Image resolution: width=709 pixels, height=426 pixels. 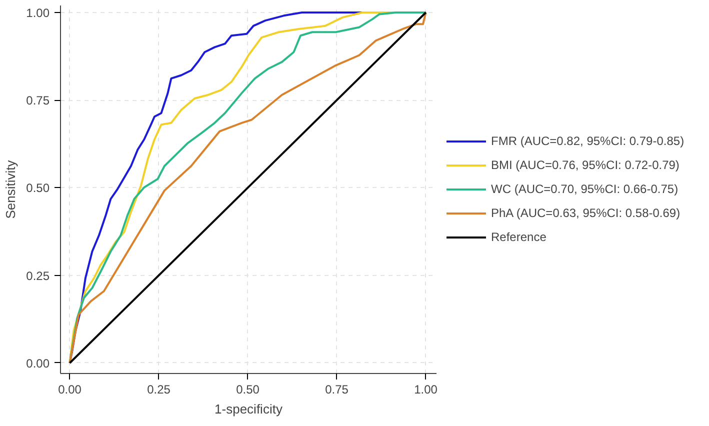 I want to click on legend-label: WC (AUC=0.70, 95%CI: 0.66-0.75), so click(x=584, y=189).